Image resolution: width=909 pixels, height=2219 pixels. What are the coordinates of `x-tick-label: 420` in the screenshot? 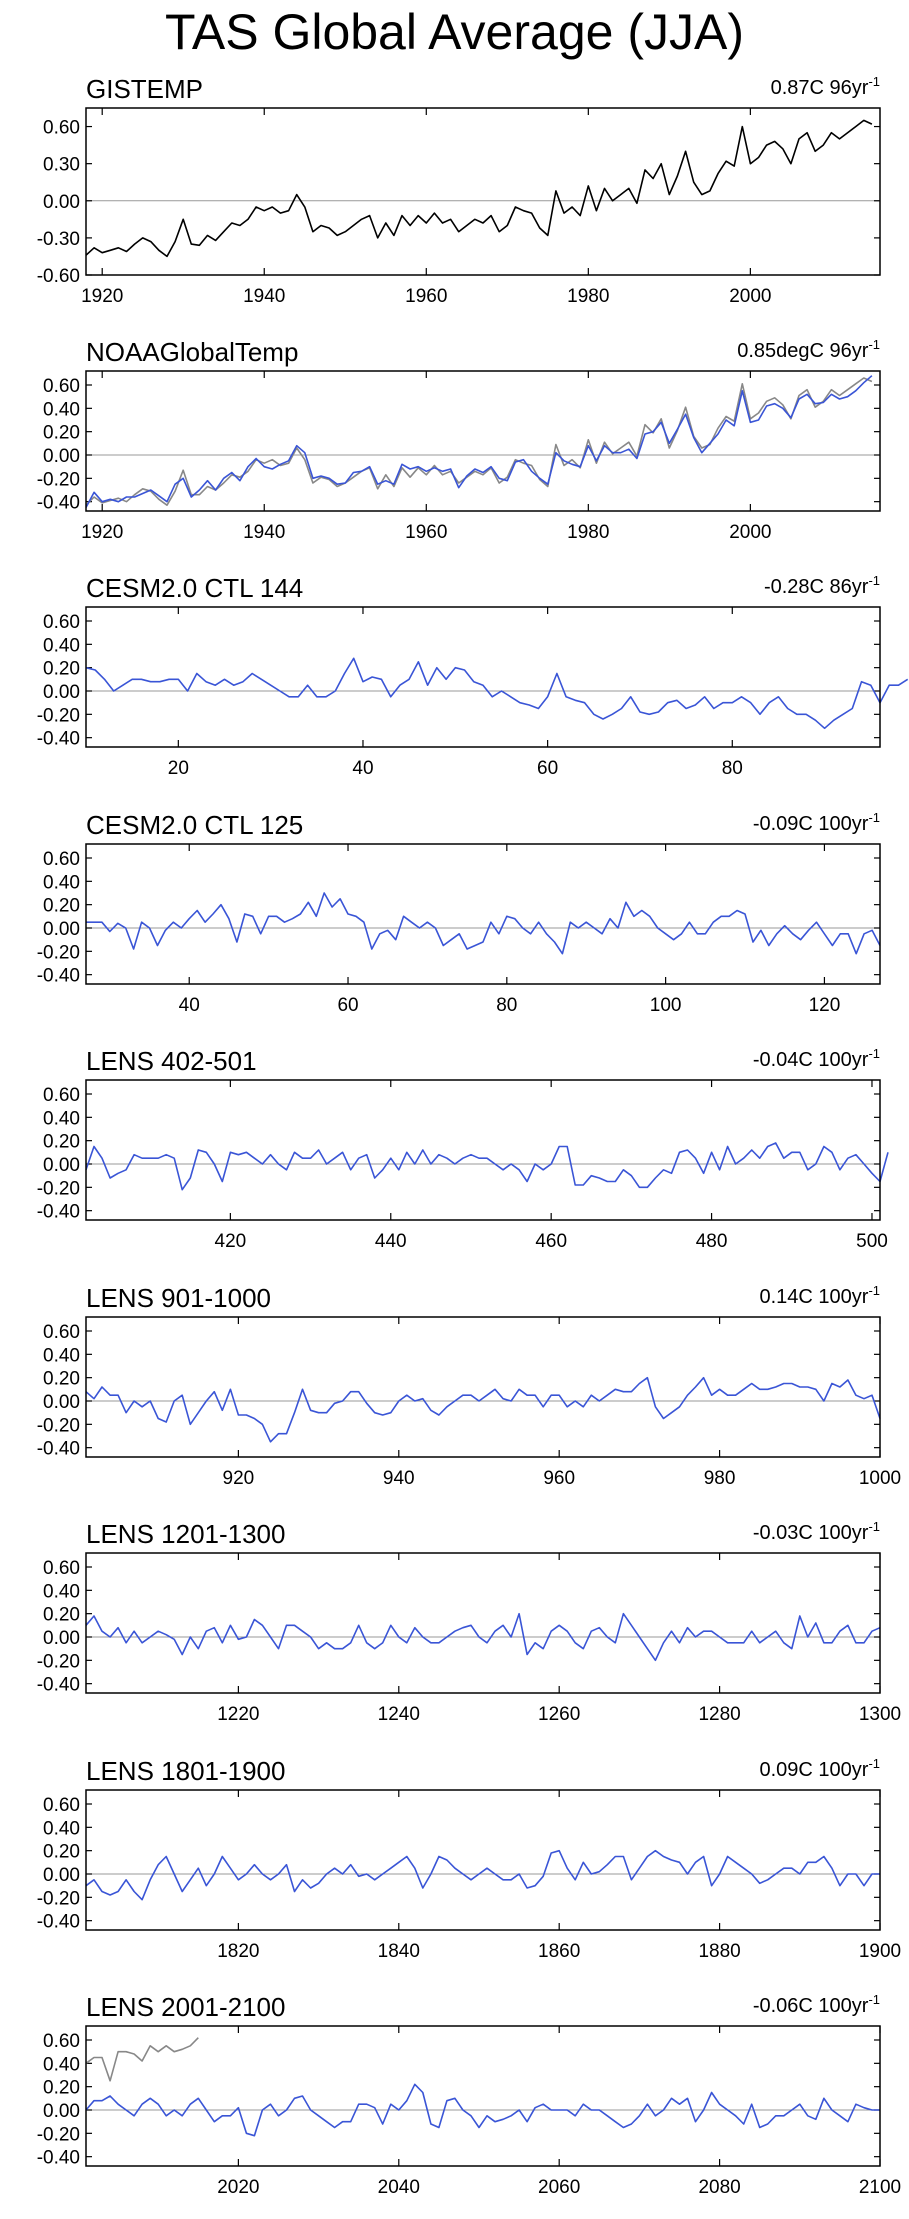 It's located at (231, 1241).